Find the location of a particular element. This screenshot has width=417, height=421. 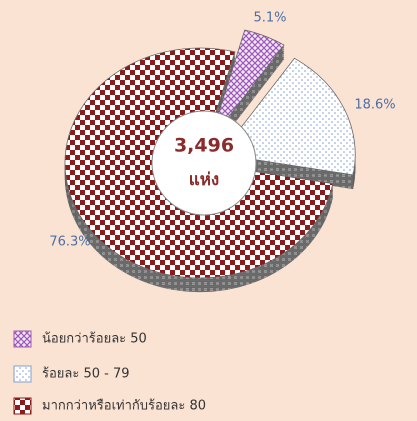

legend-label: มากกว่าหรือเท่ากับร้อยละ 80 is located at coordinates (124, 406).